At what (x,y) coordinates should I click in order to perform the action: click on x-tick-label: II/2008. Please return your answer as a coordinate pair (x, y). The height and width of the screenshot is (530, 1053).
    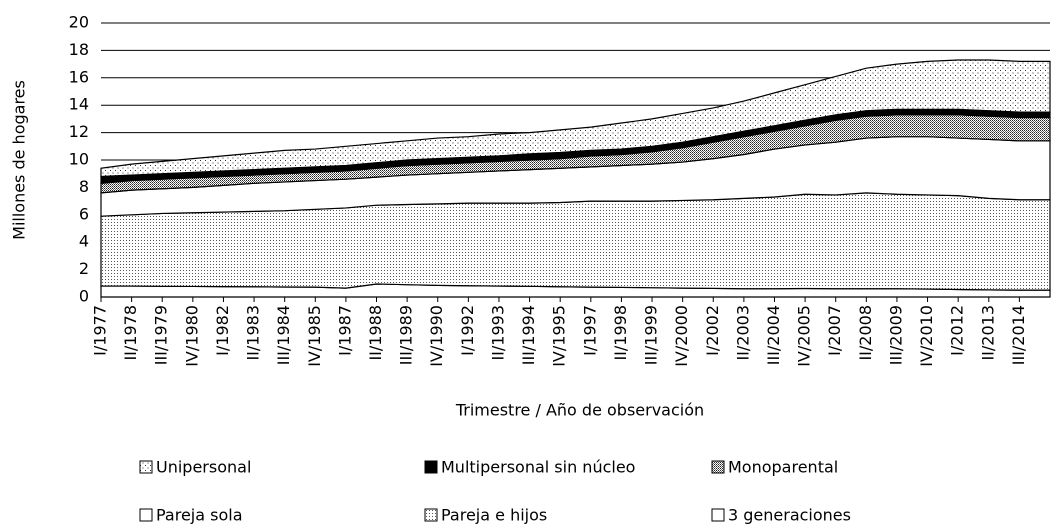
    Looking at the image, I should click on (865, 333).